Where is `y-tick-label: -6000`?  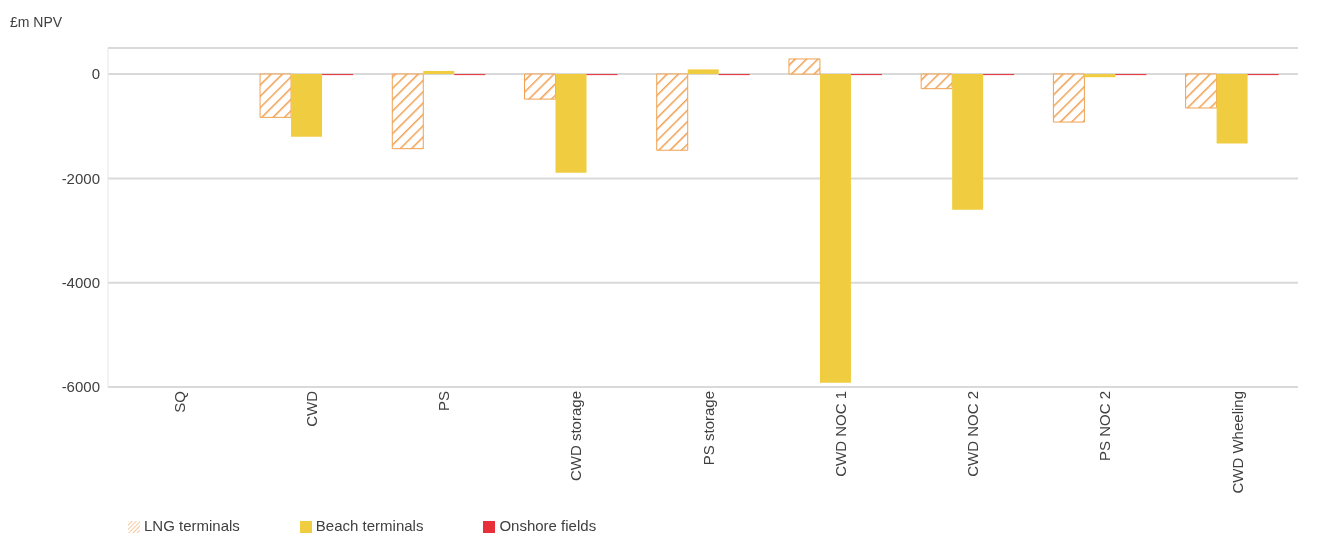
y-tick-label: -6000 is located at coordinates (80, 387).